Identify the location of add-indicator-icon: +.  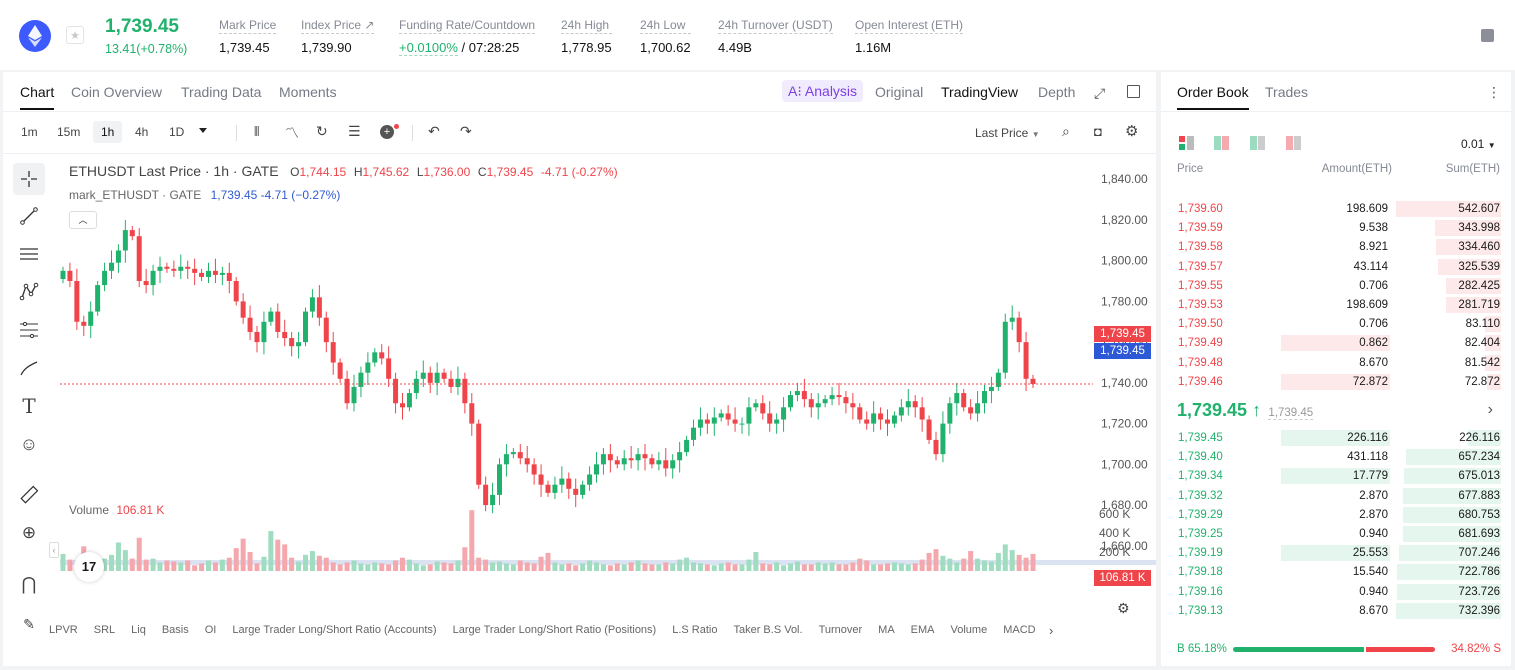
(387, 132).